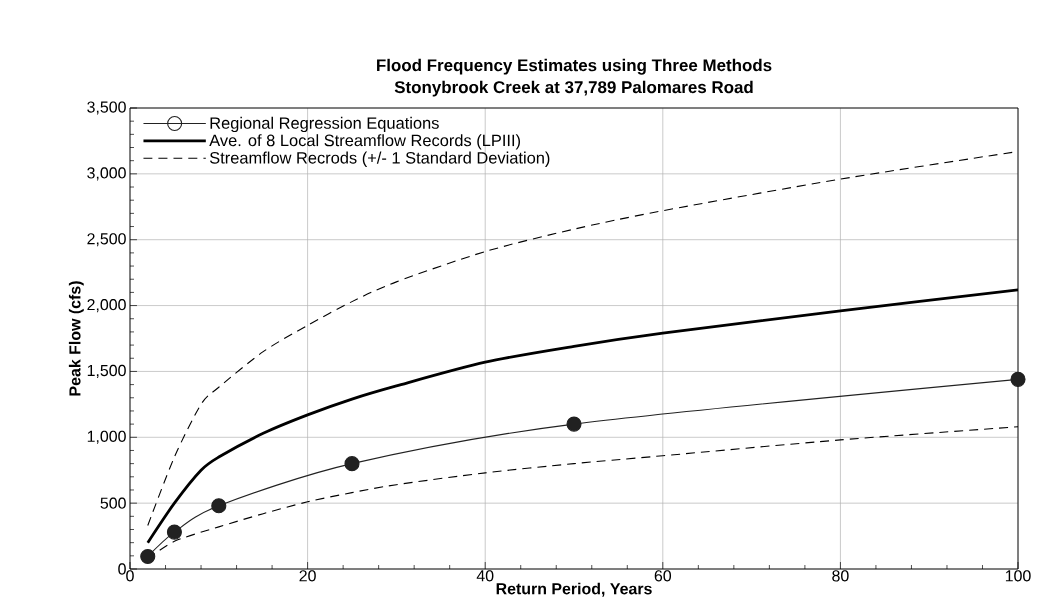 Image resolution: width=1040 pixels, height=609 pixels. What do you see at coordinates (324, 124) in the screenshot?
I see `legend-label: Regional Regression Equations` at bounding box center [324, 124].